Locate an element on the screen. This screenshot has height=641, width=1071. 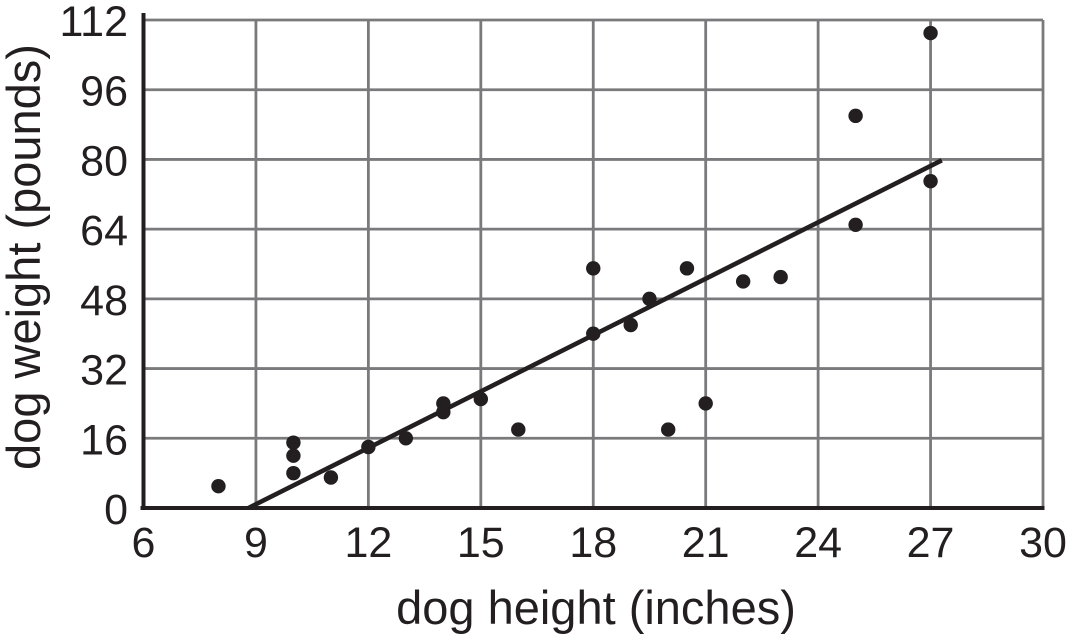
y-tick-label: 0 is located at coordinates (116, 510).